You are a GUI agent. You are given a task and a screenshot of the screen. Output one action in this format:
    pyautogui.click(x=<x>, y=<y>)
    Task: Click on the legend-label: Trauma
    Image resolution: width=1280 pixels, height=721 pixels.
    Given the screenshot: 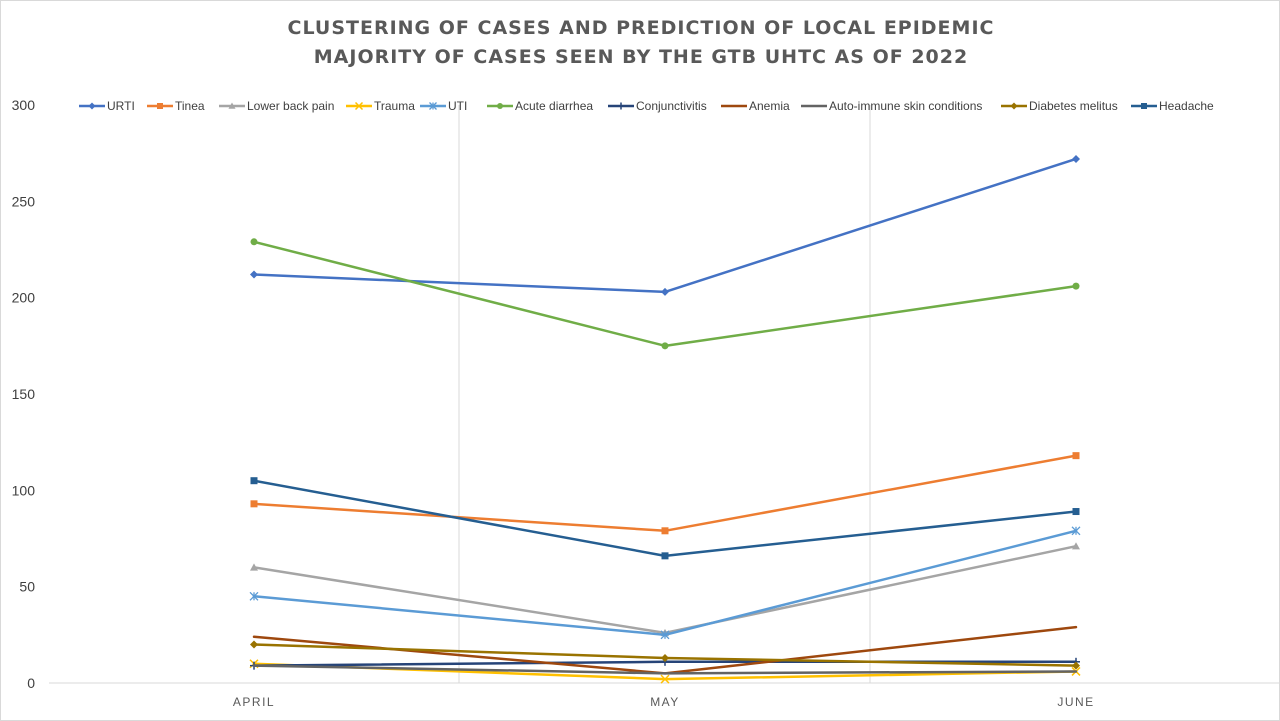 What is the action you would take?
    pyautogui.click(x=394, y=106)
    